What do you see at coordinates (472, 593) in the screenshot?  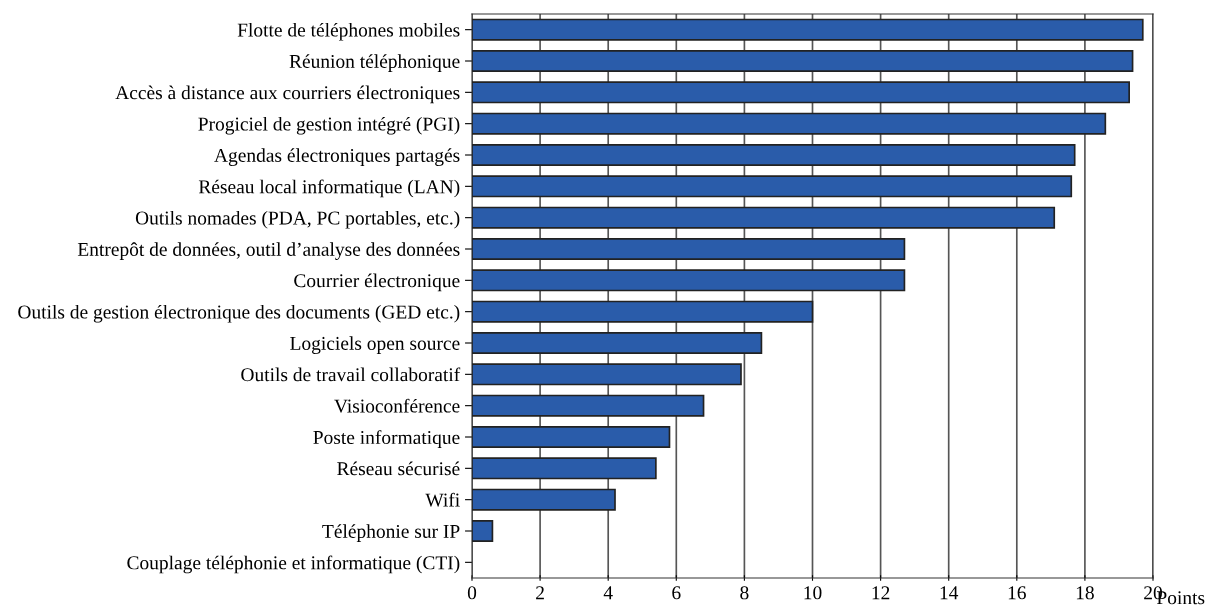 I see `x-tick-label: 0` at bounding box center [472, 593].